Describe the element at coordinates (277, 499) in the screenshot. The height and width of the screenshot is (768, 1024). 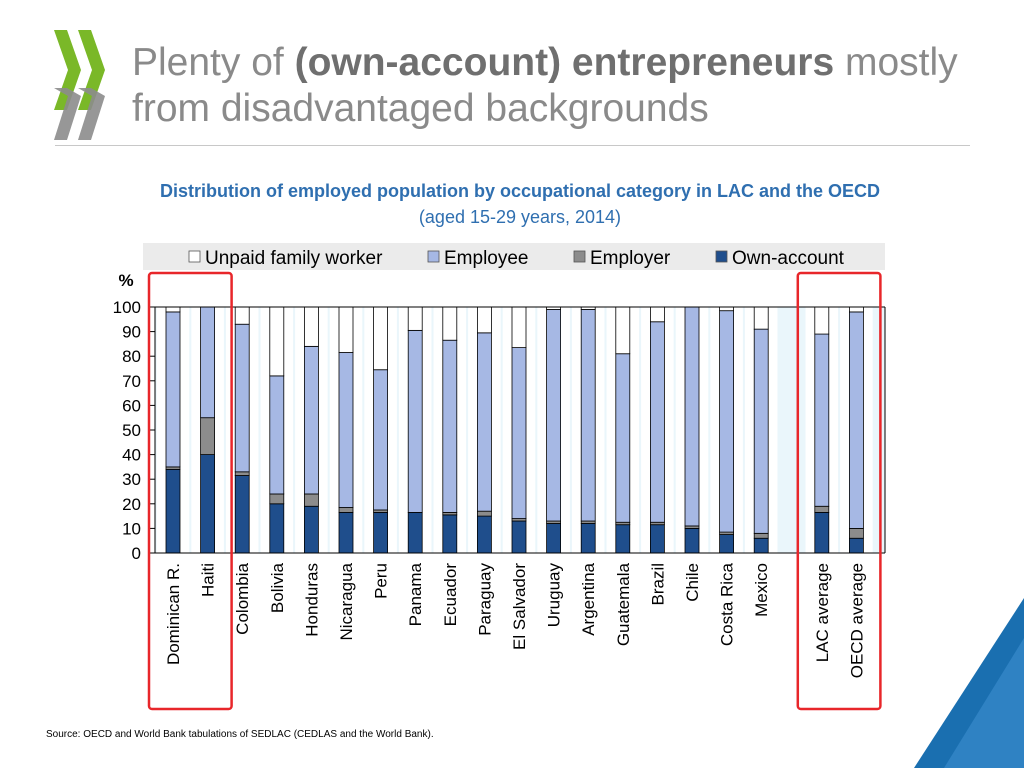
I see `bar-employer-bolivia` at that location.